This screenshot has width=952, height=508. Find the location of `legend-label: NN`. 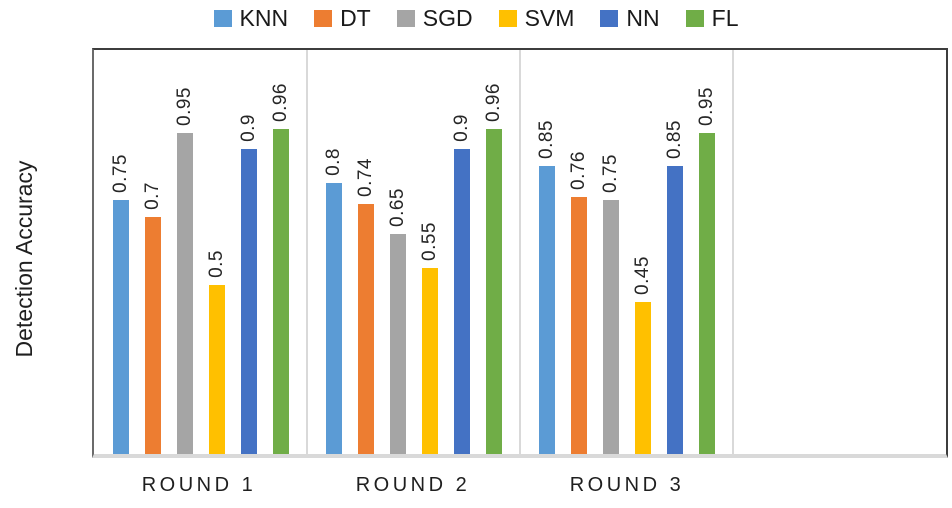

legend-label: NN is located at coordinates (643, 17).